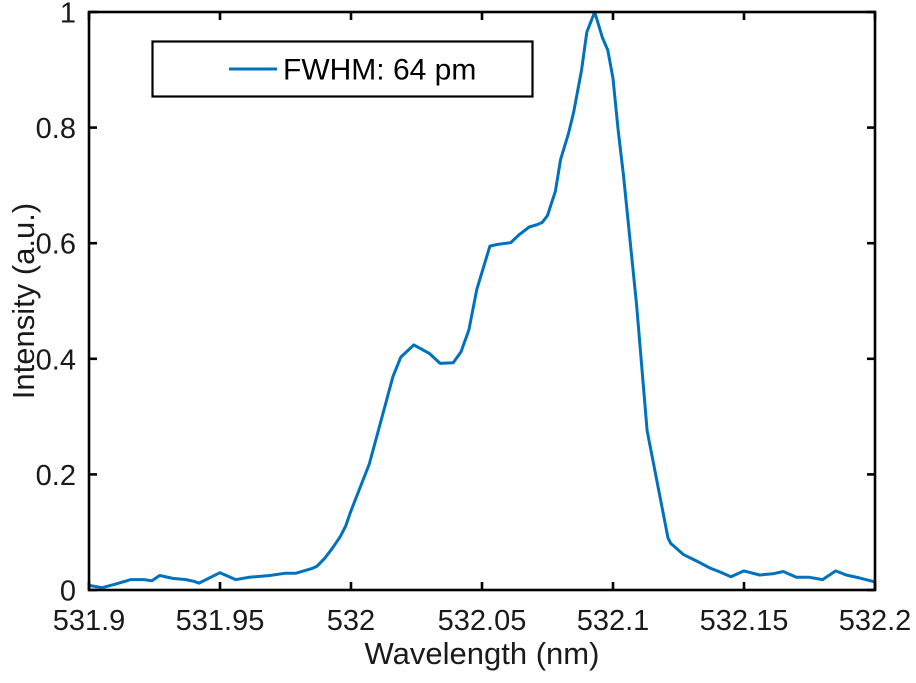  I want to click on y-tick-label: 0.8, so click(56, 129).